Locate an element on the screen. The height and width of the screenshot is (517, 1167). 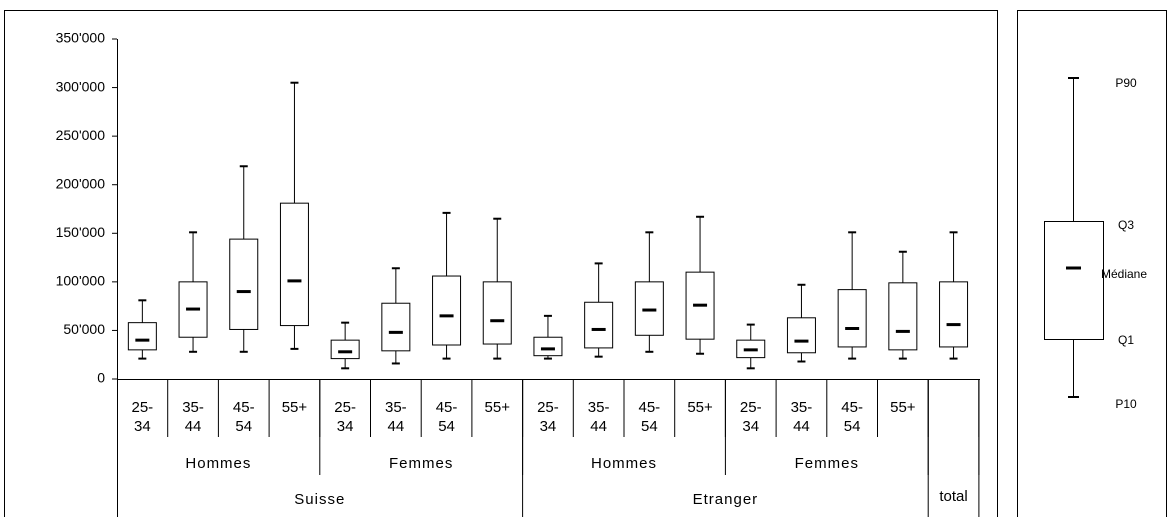
y-tick-label: 250'000 is located at coordinates (81, 135).